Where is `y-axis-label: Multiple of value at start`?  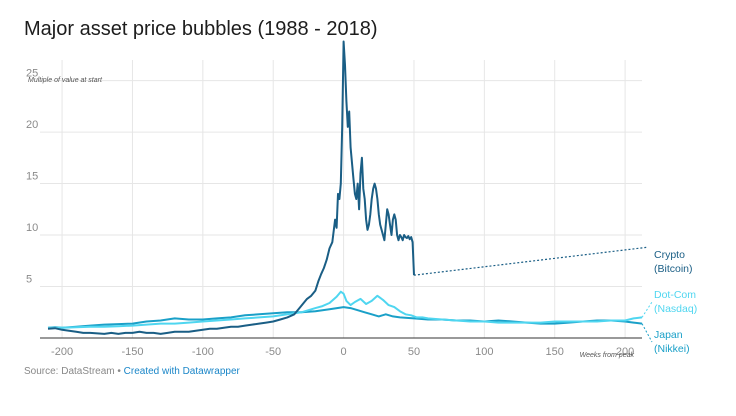 y-axis-label: Multiple of value at start is located at coordinates (65, 80).